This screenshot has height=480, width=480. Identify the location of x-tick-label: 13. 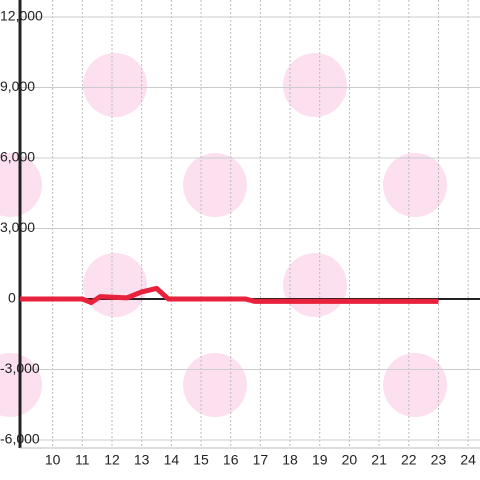
(142, 460).